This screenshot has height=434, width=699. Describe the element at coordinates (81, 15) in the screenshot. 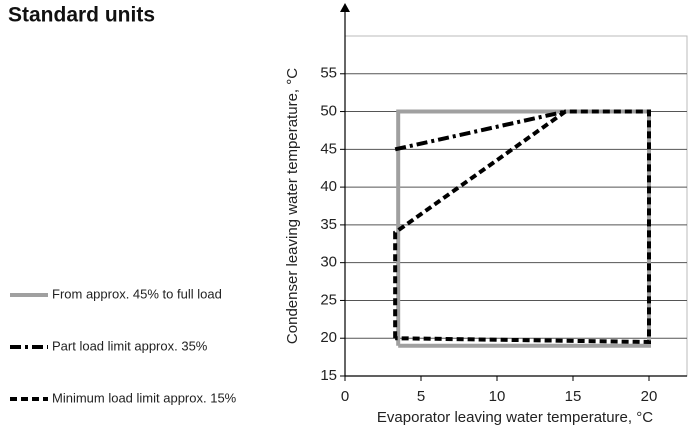

I see `chart-title: Standard units` at that location.